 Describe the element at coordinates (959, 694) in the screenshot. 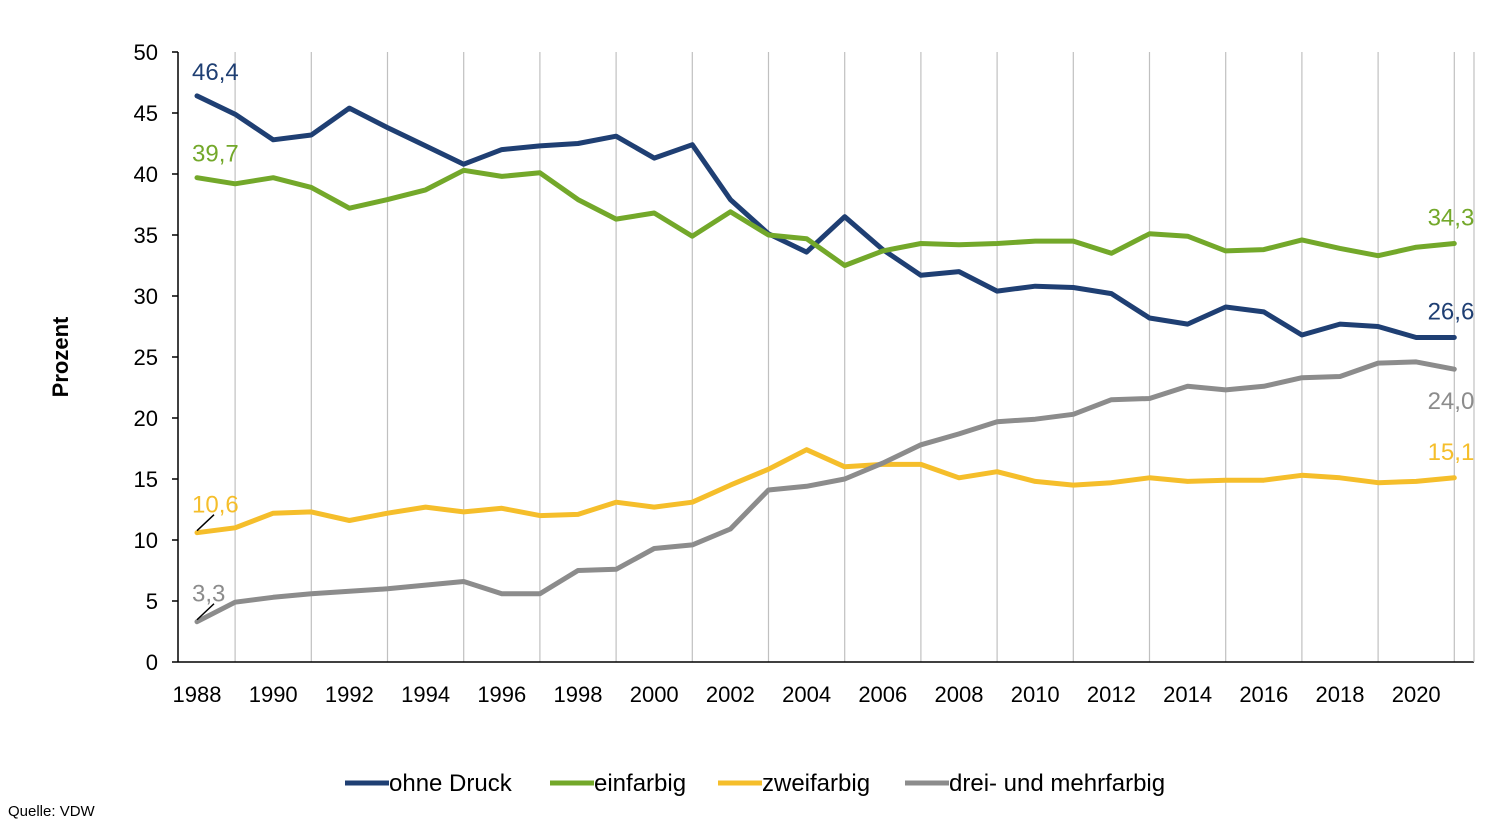

I see `x-tick-label-2008: 2008` at that location.